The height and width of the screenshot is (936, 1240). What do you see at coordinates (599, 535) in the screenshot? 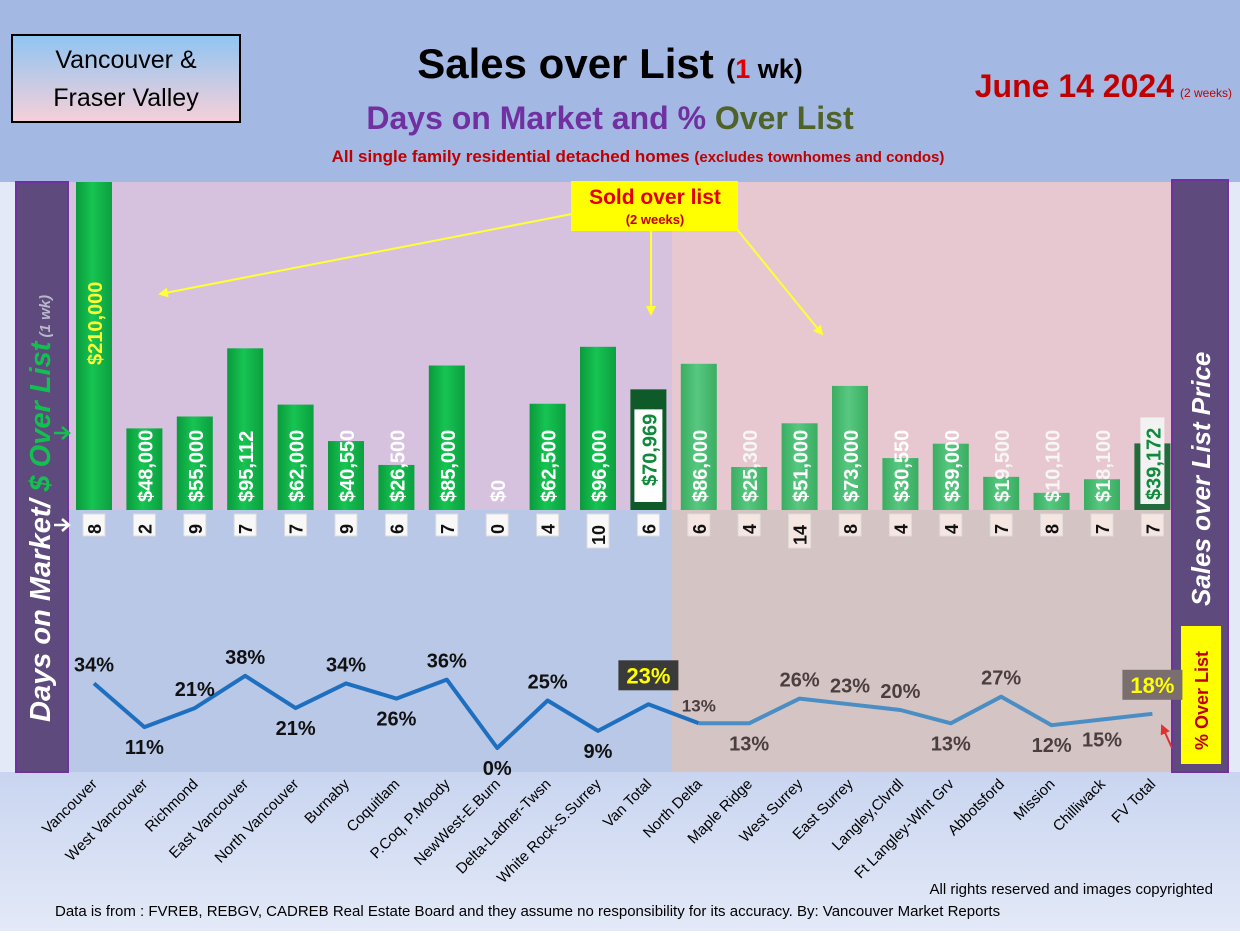
I see `days-label: 10` at bounding box center [599, 535].